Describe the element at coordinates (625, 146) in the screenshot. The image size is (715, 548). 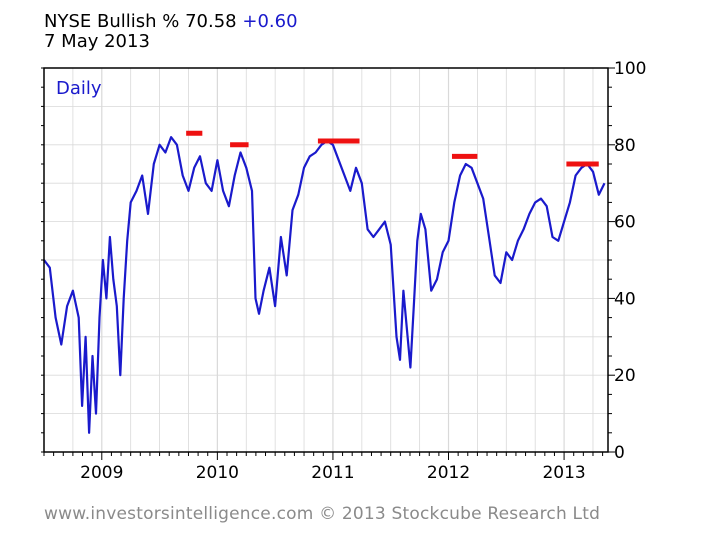
I see `y-tick-label: 80` at that location.